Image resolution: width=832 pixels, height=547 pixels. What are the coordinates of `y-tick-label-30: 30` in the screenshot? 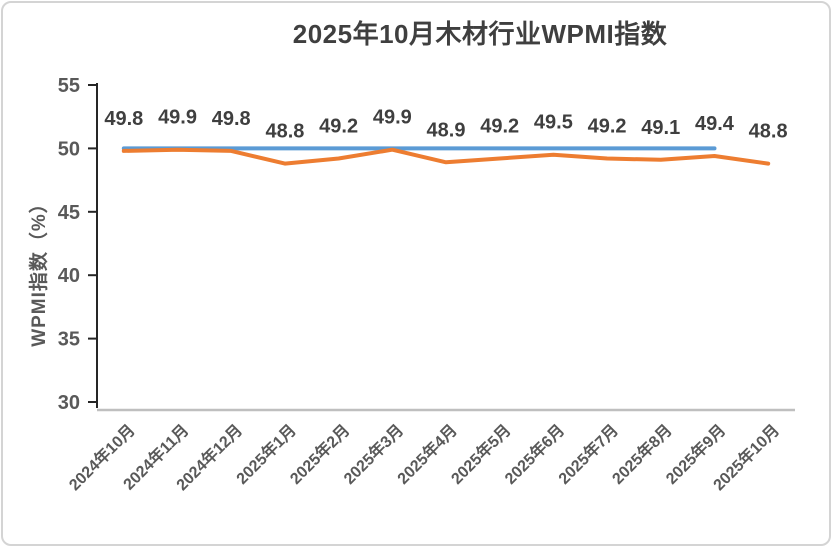 It's located at (69, 403).